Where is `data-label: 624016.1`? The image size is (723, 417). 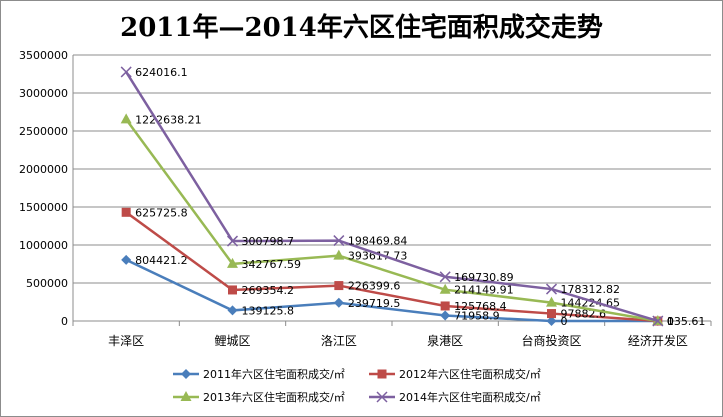 data-label: 624016.1 is located at coordinates (161, 72).